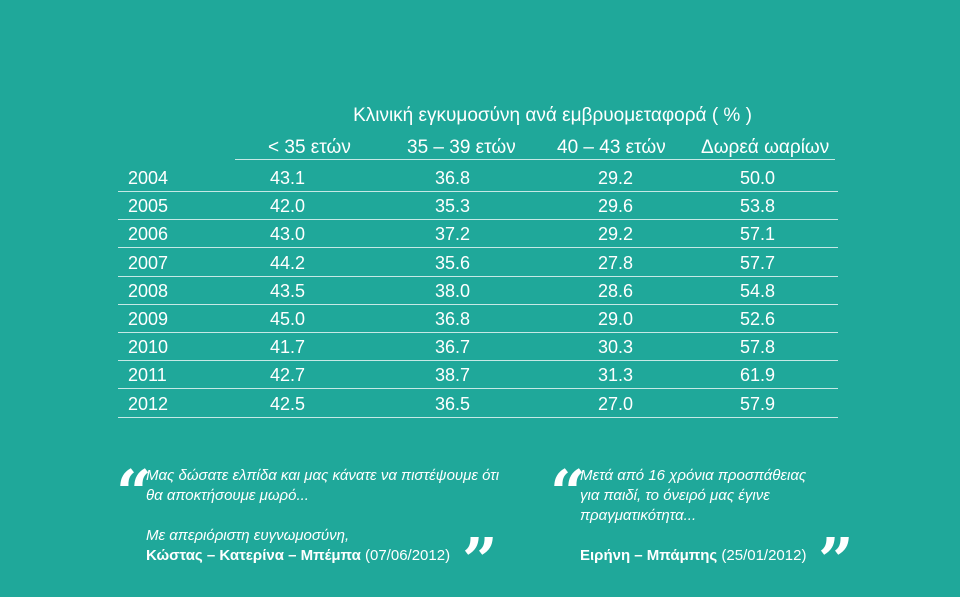  I want to click on year-cell: 2011, so click(147, 375).